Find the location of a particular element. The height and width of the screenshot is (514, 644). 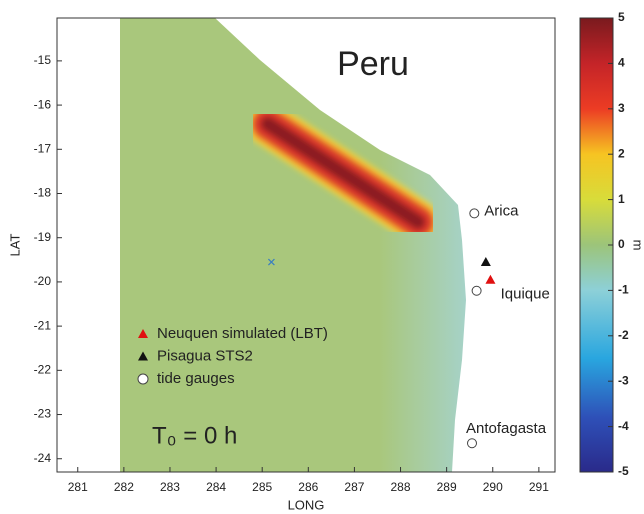

colorbar-tick-label: 5 is located at coordinates (621, 17).